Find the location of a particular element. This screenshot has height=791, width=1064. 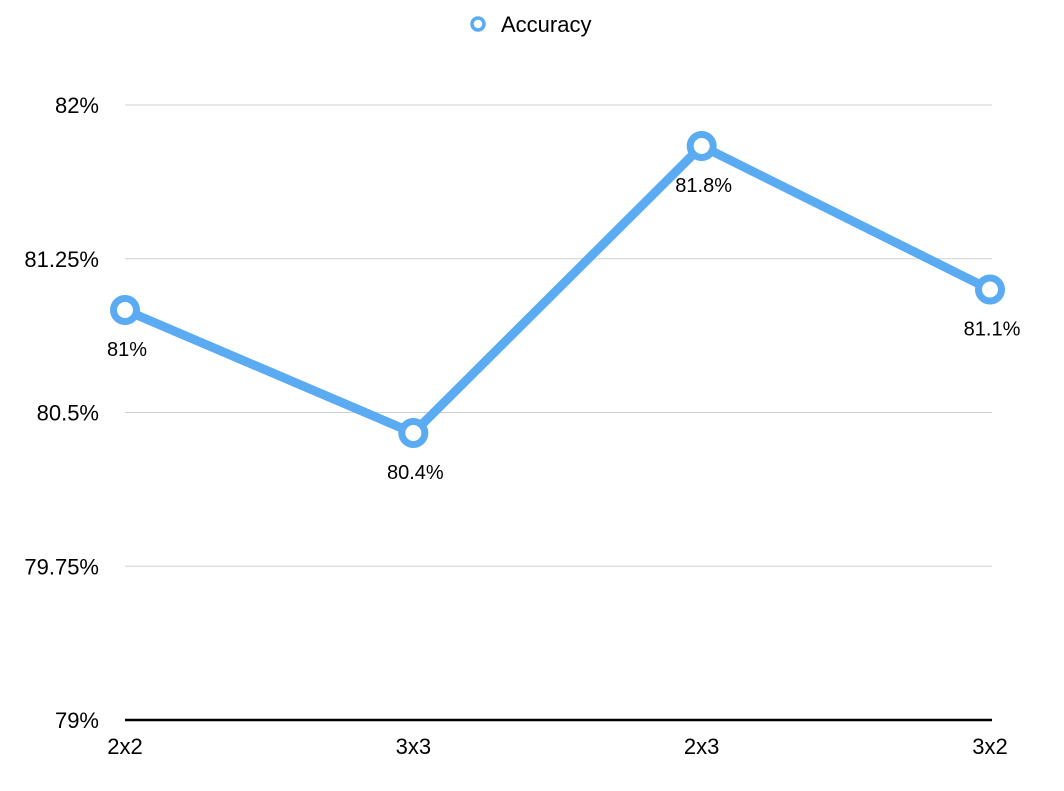

legend-marker-icon is located at coordinates (478, 24).